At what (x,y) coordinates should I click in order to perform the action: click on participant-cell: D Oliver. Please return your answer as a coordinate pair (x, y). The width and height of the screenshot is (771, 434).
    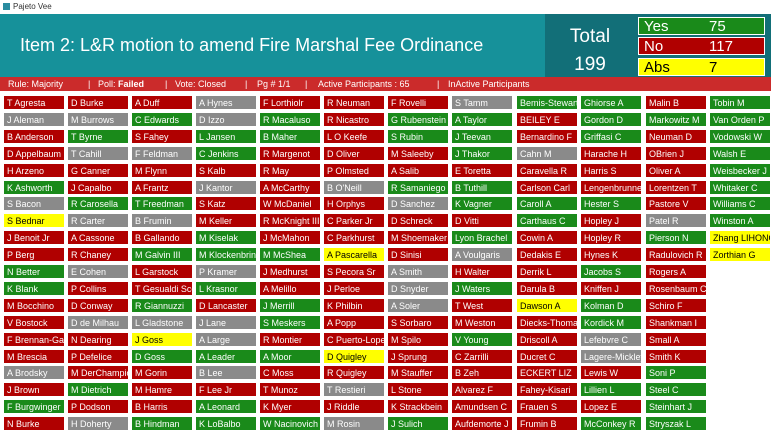
    Looking at the image, I should click on (354, 153).